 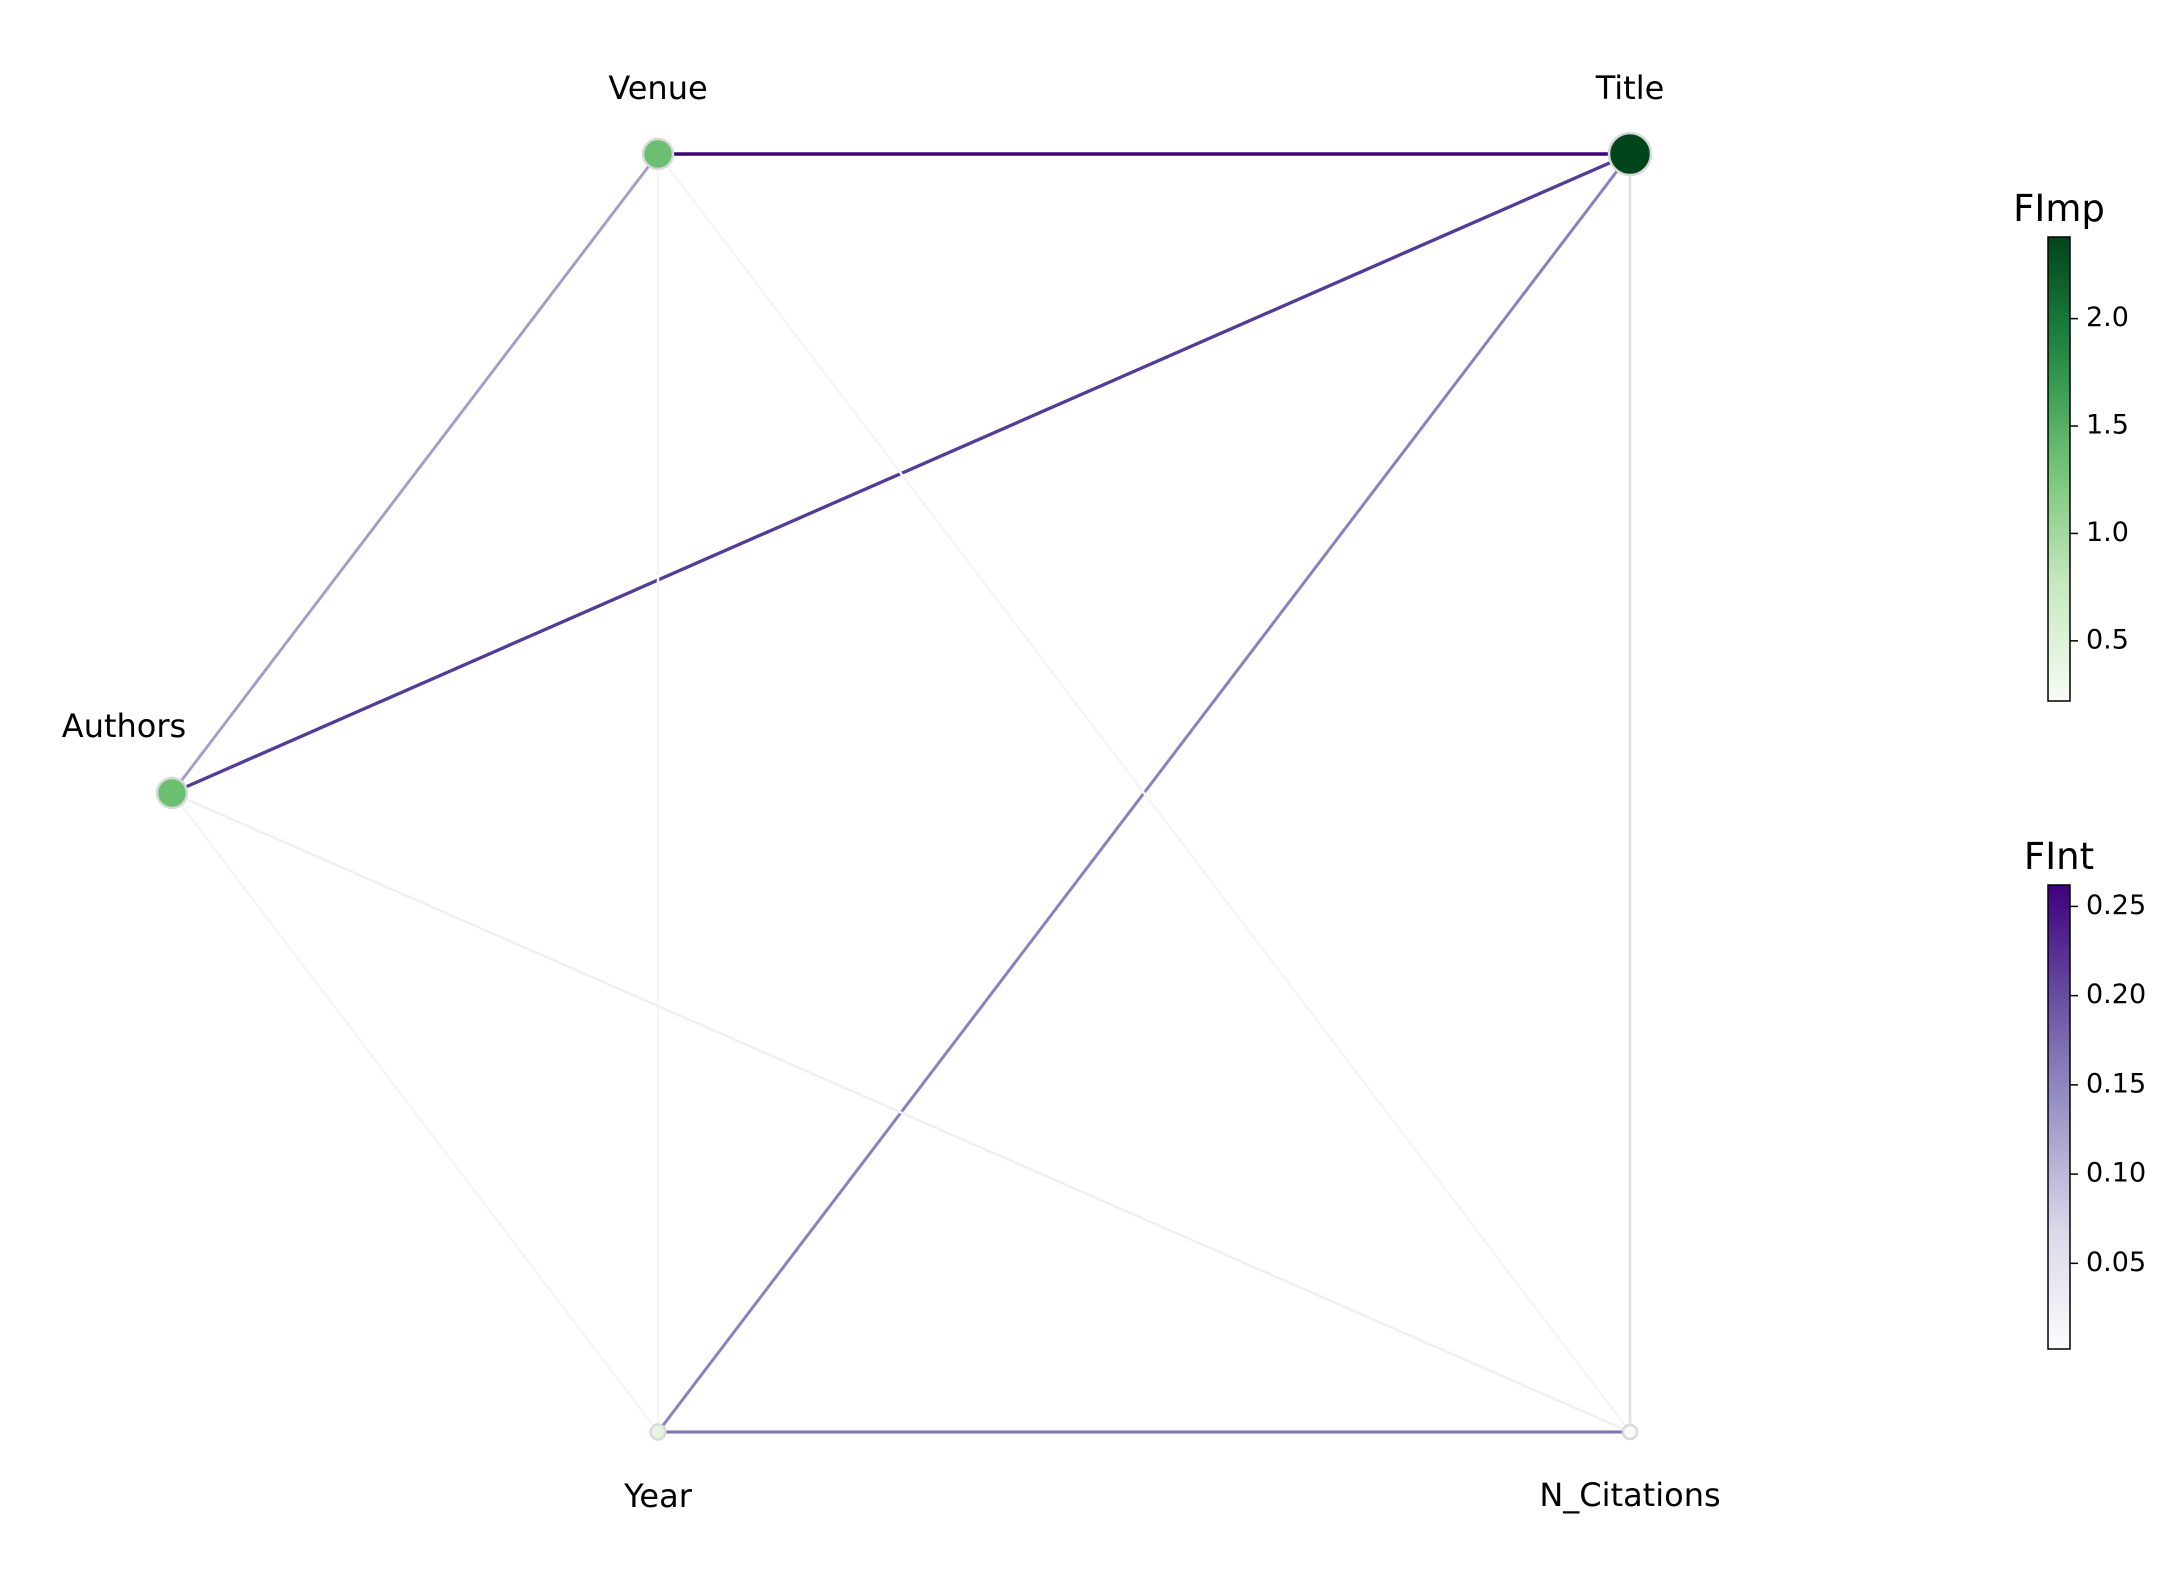 I want to click on edge-authors-year, so click(x=415, y=1112).